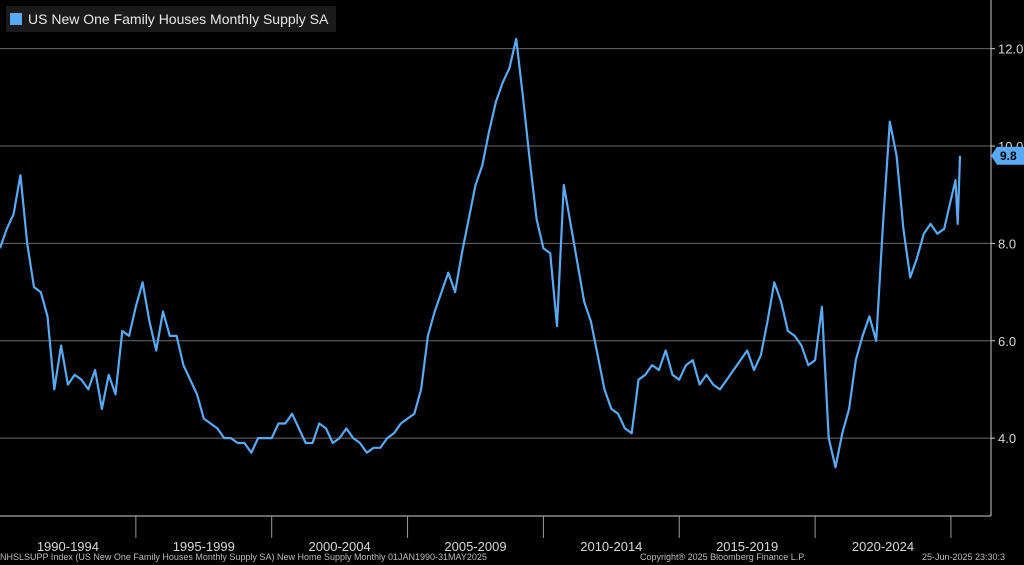  What do you see at coordinates (1007, 438) in the screenshot?
I see `y-tick-label: 4.0` at bounding box center [1007, 438].